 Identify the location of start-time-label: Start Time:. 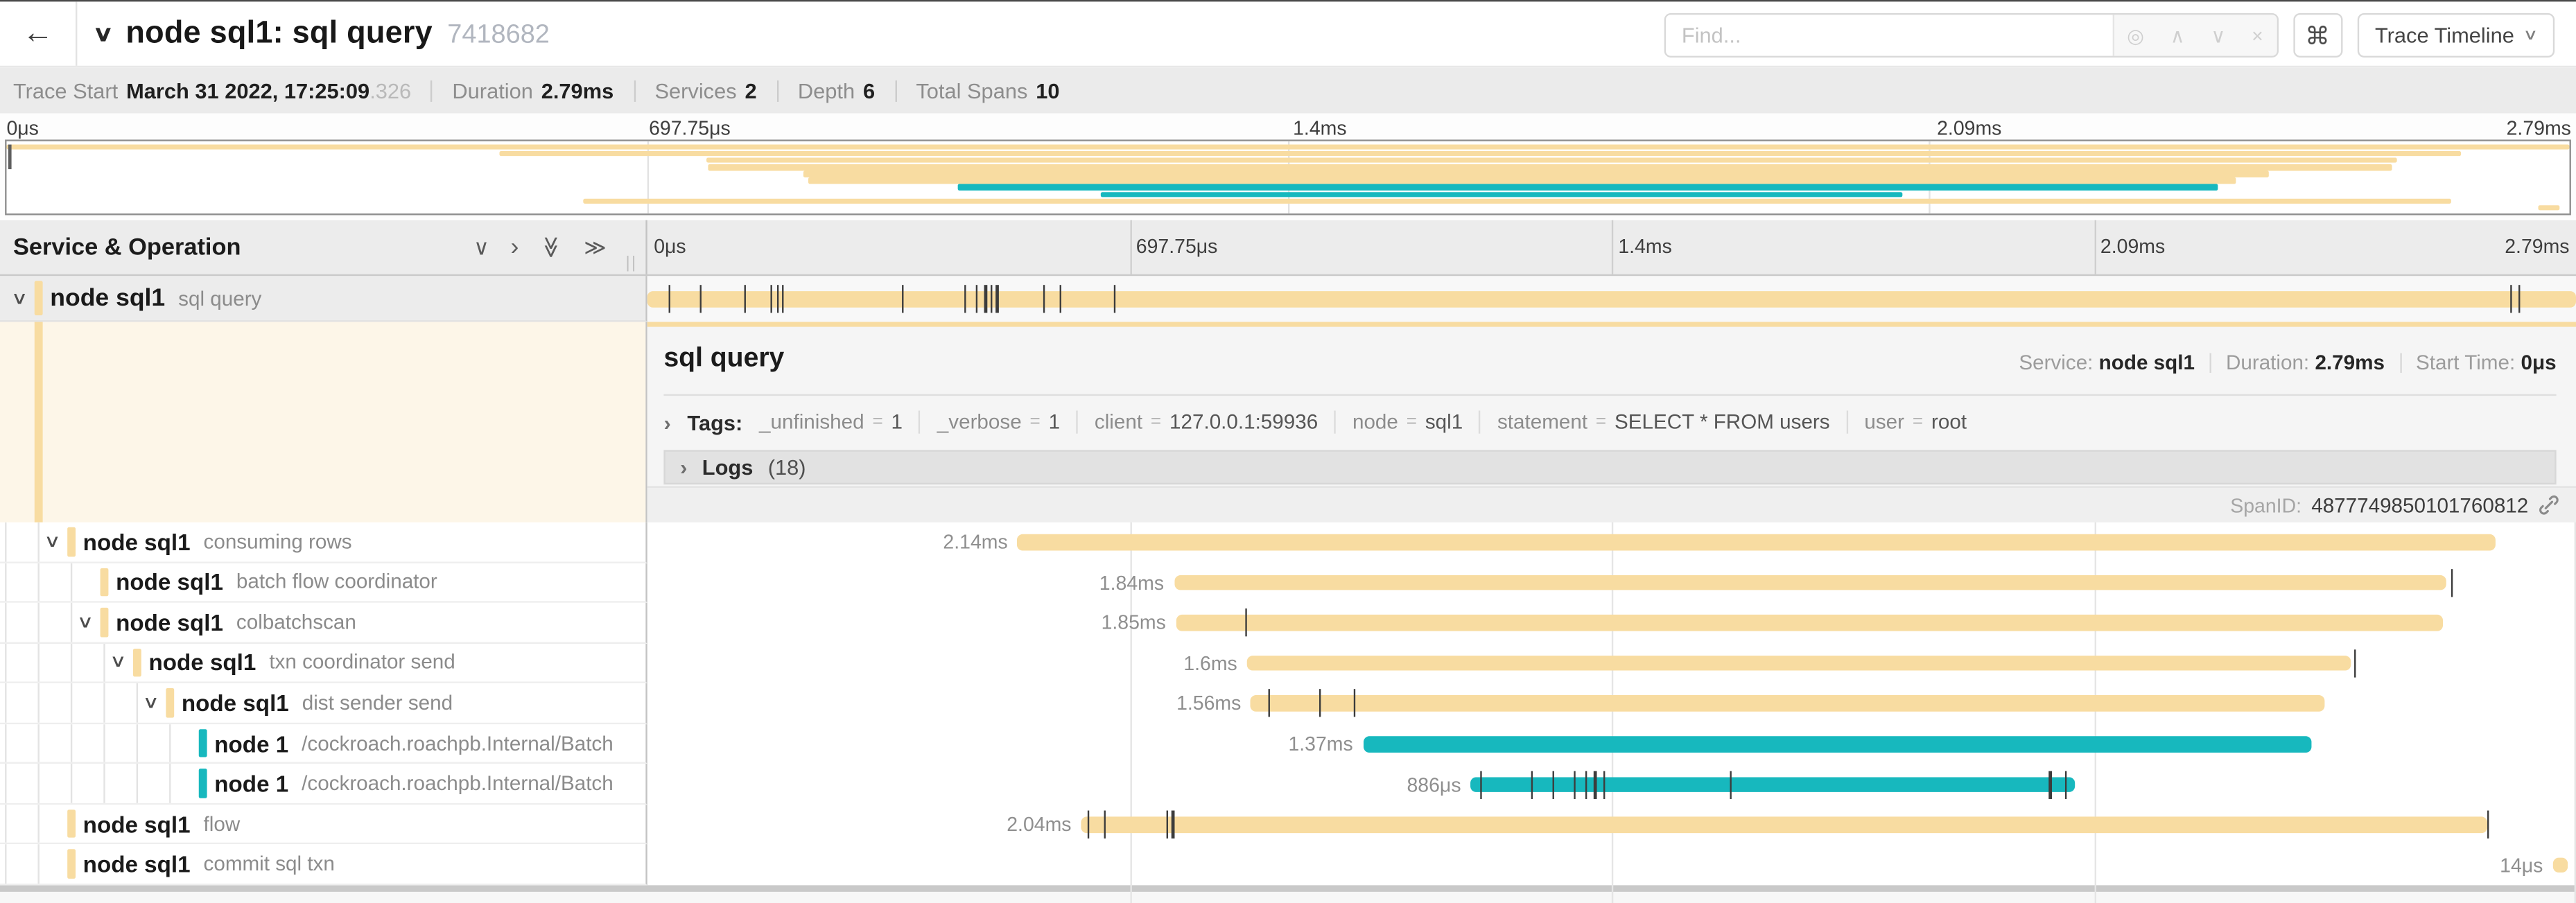
(2465, 363).